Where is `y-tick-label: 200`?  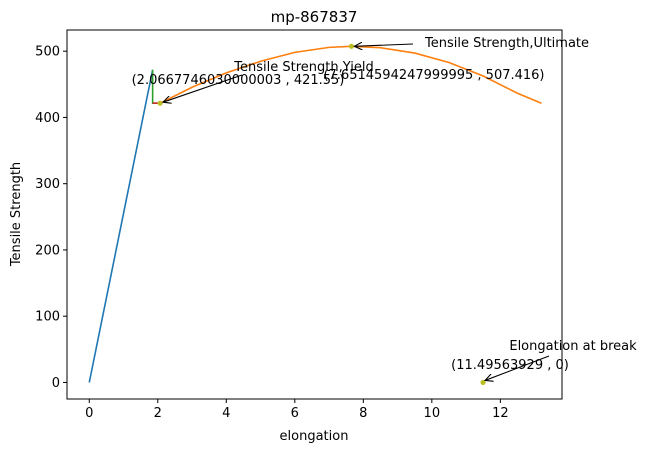 y-tick-label: 200 is located at coordinates (47, 250).